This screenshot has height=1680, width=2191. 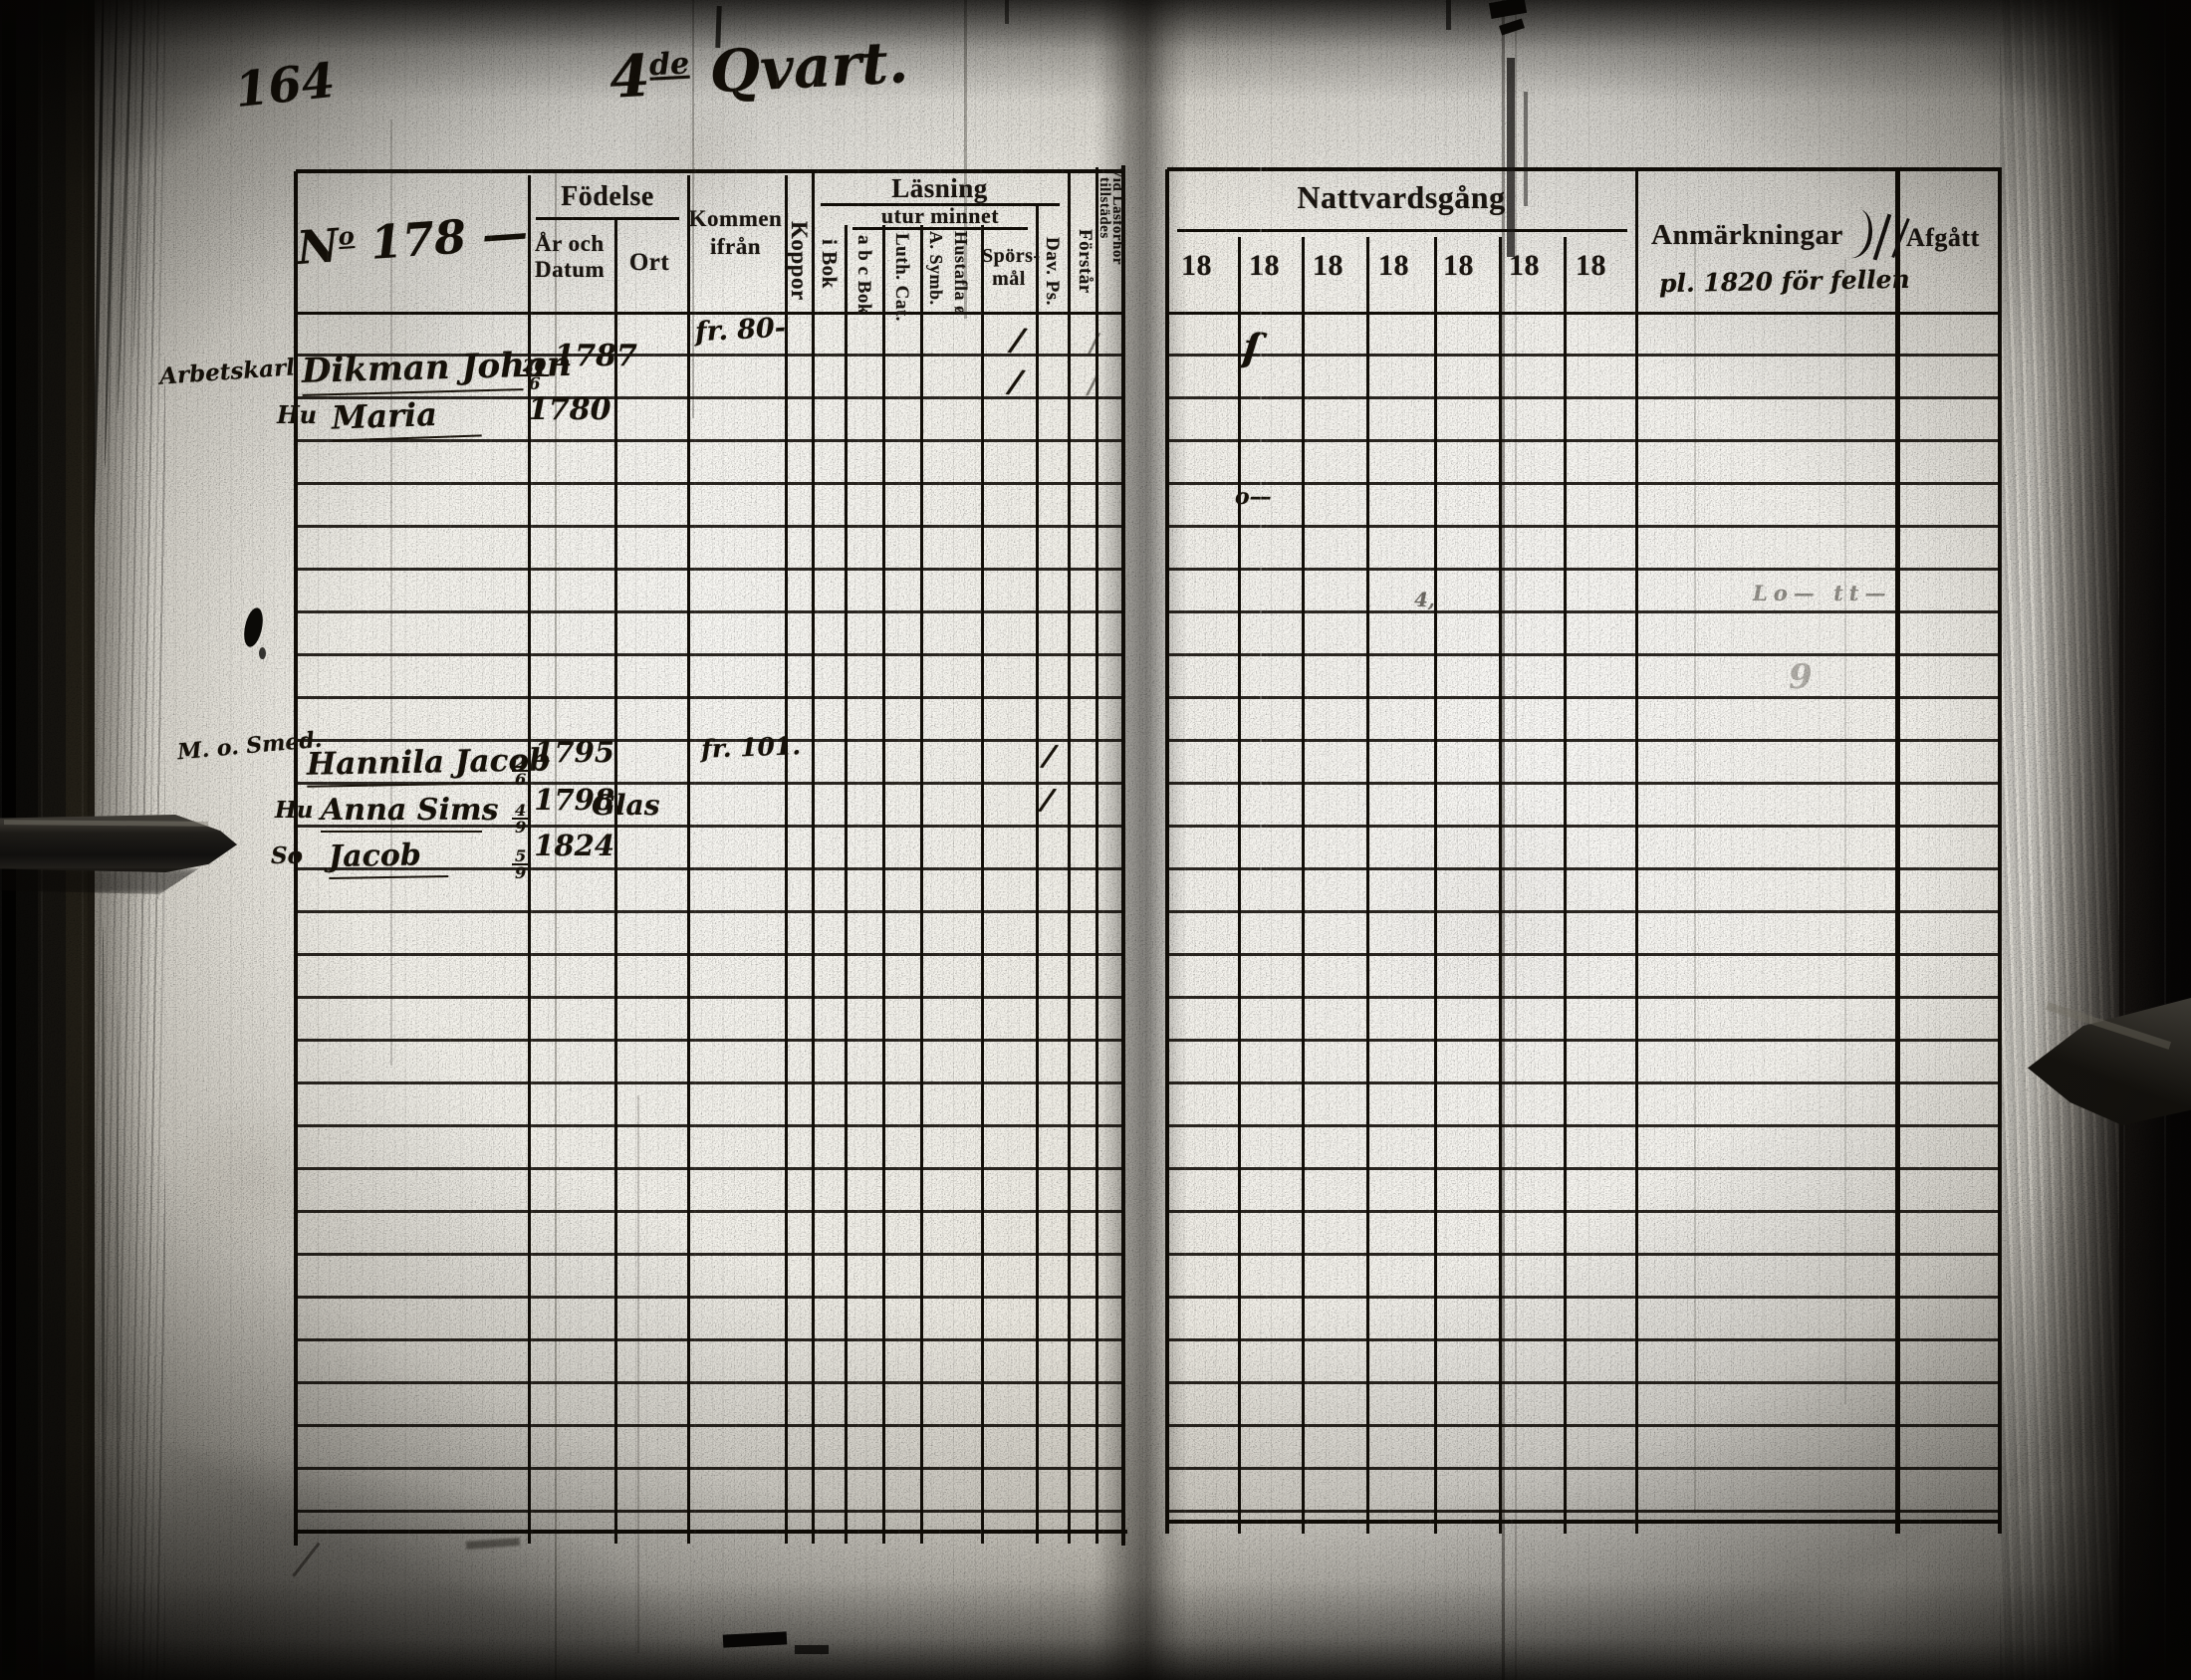 What do you see at coordinates (574, 752) in the screenshot?
I see `birth-year: 1795` at bounding box center [574, 752].